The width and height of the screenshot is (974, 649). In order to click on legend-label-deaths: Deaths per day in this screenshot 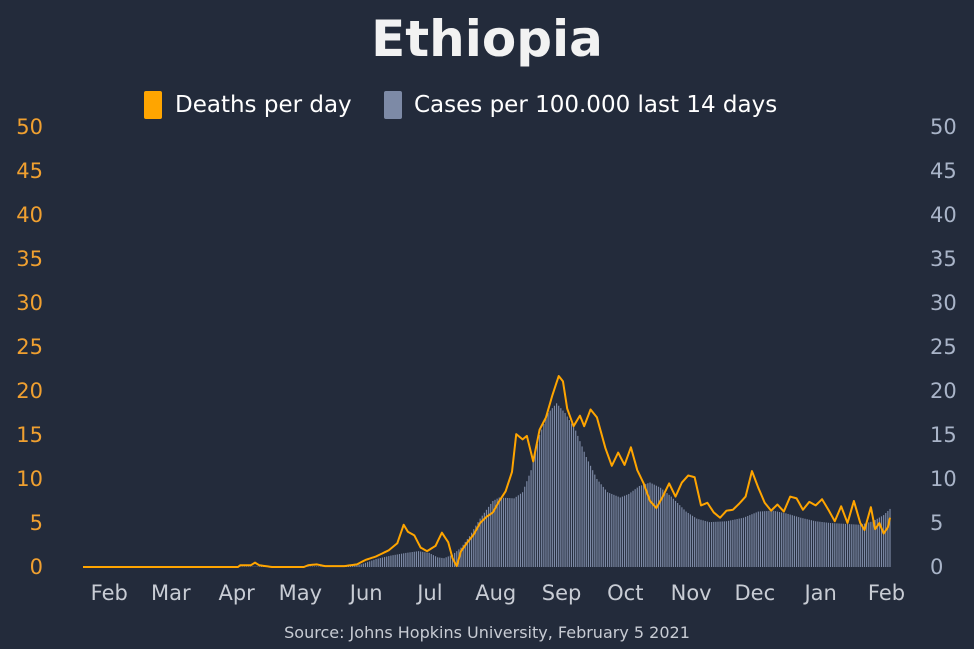, I will do `click(263, 105)`.